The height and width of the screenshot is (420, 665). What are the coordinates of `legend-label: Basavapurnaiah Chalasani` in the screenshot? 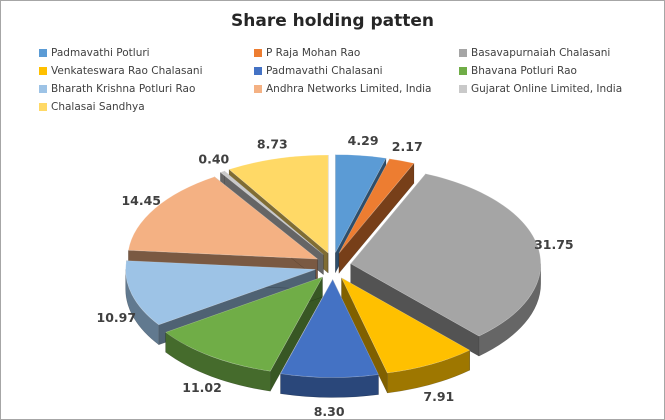 It's located at (541, 53).